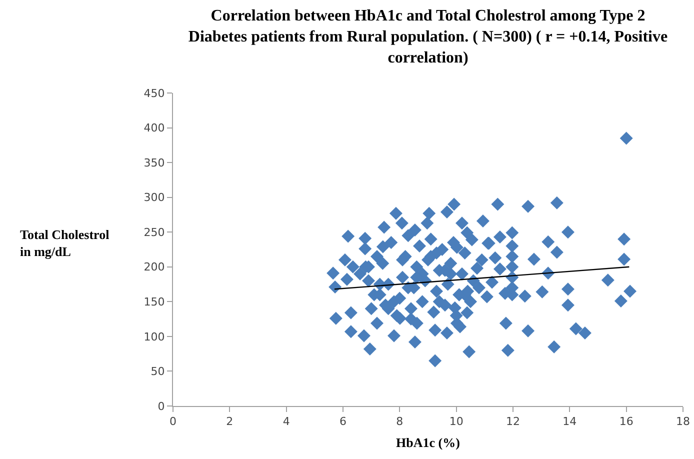  Describe the element at coordinates (154, 302) in the screenshot. I see `y-tick-label: 150` at that location.